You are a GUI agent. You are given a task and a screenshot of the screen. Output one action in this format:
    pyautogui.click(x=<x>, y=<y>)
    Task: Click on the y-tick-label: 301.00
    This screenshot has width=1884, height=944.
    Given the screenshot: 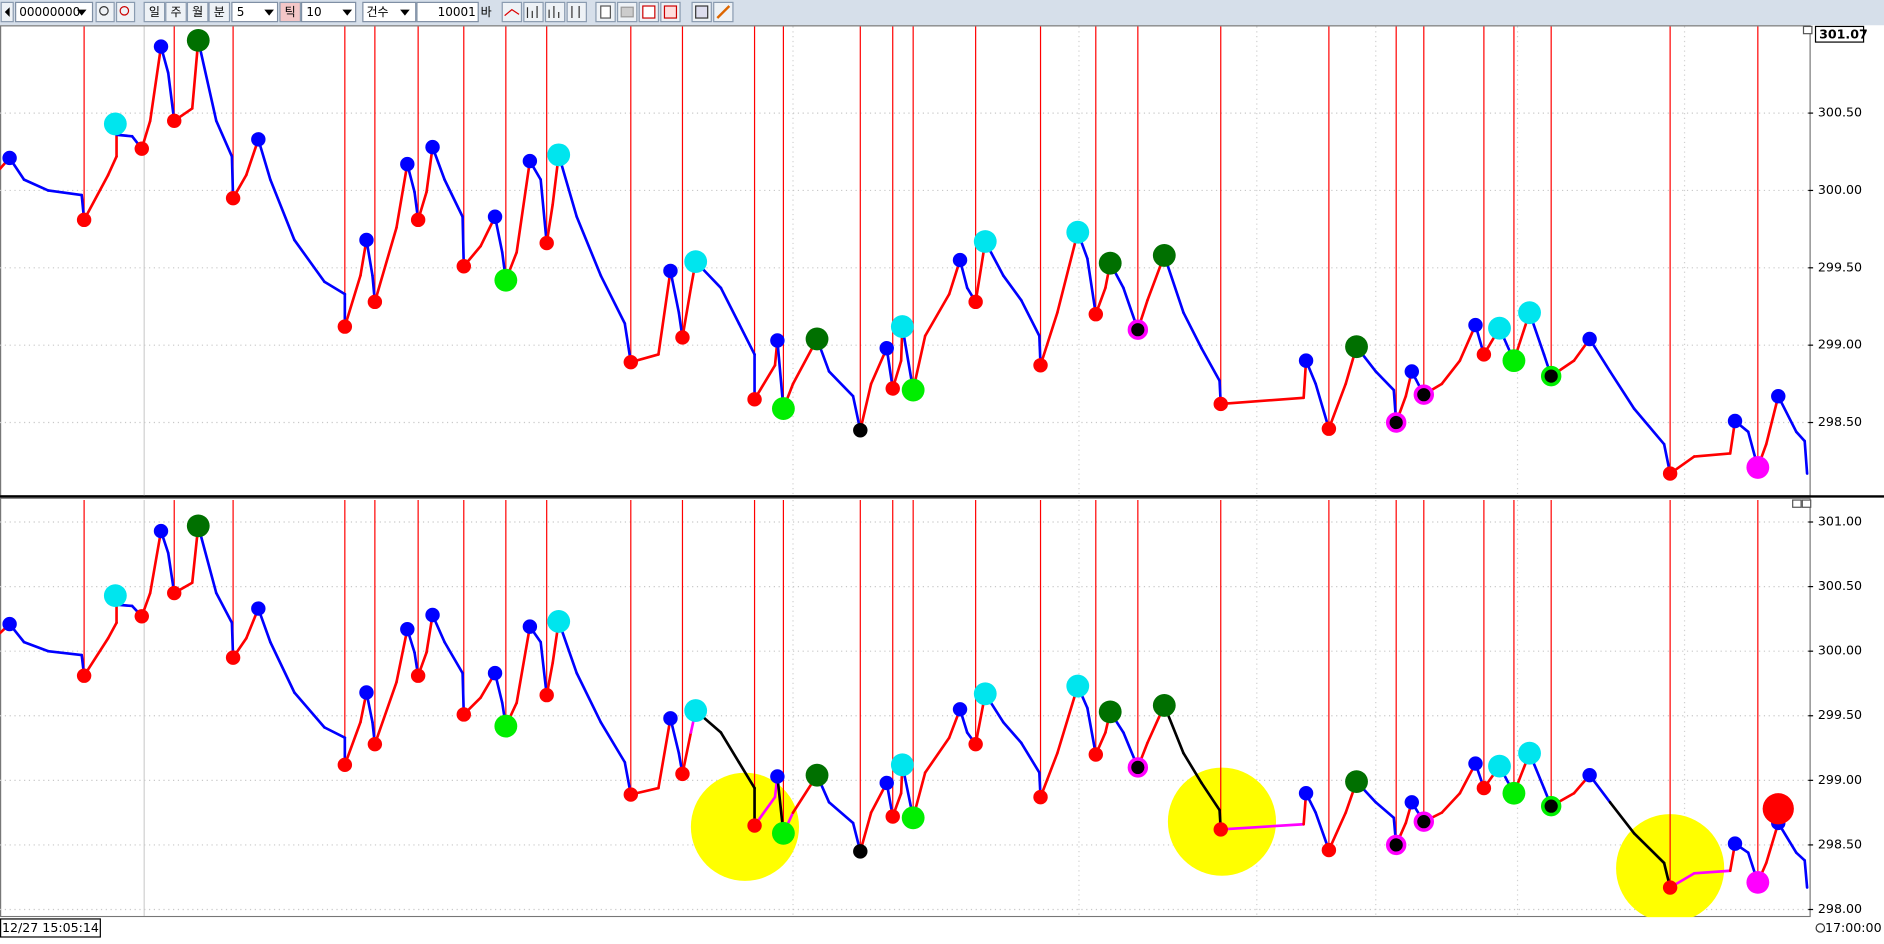 What is the action you would take?
    pyautogui.click(x=1840, y=521)
    